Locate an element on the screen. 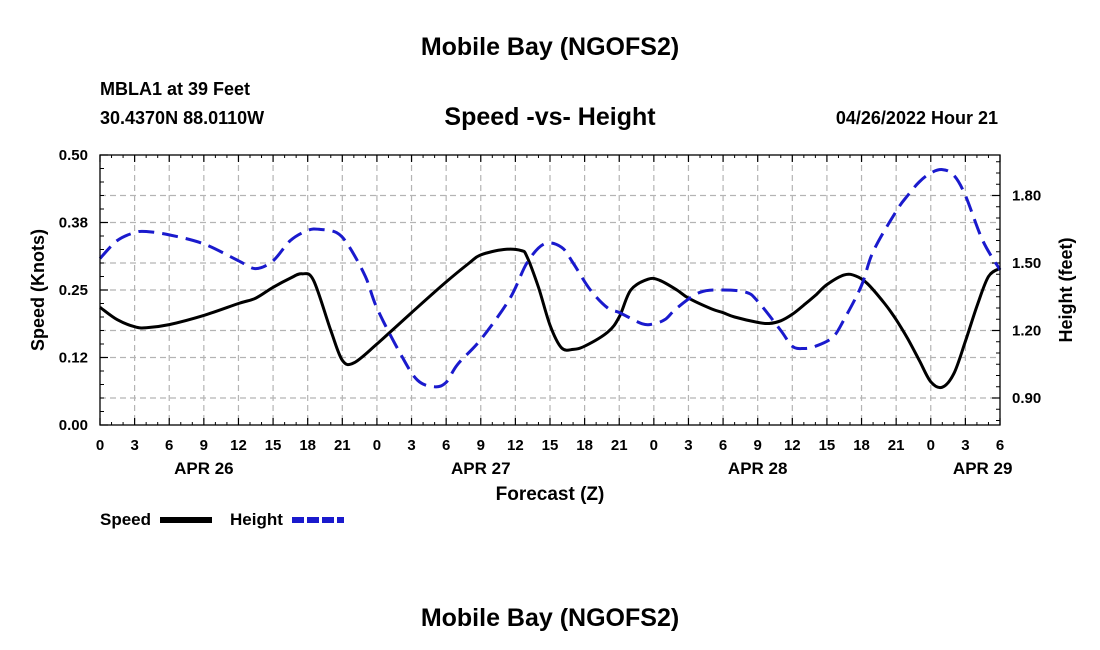 The height and width of the screenshot is (650, 1100). date-label: APR 28 is located at coordinates (758, 468).